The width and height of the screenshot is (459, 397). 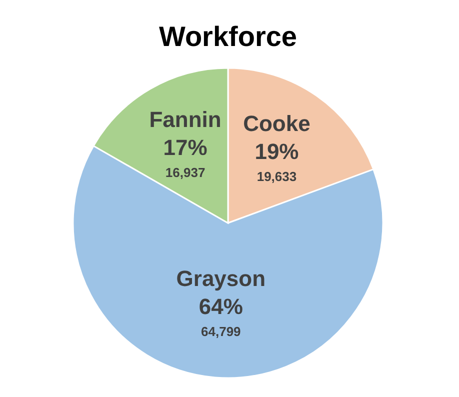 I want to click on slice-label: Cooke, so click(x=276, y=123).